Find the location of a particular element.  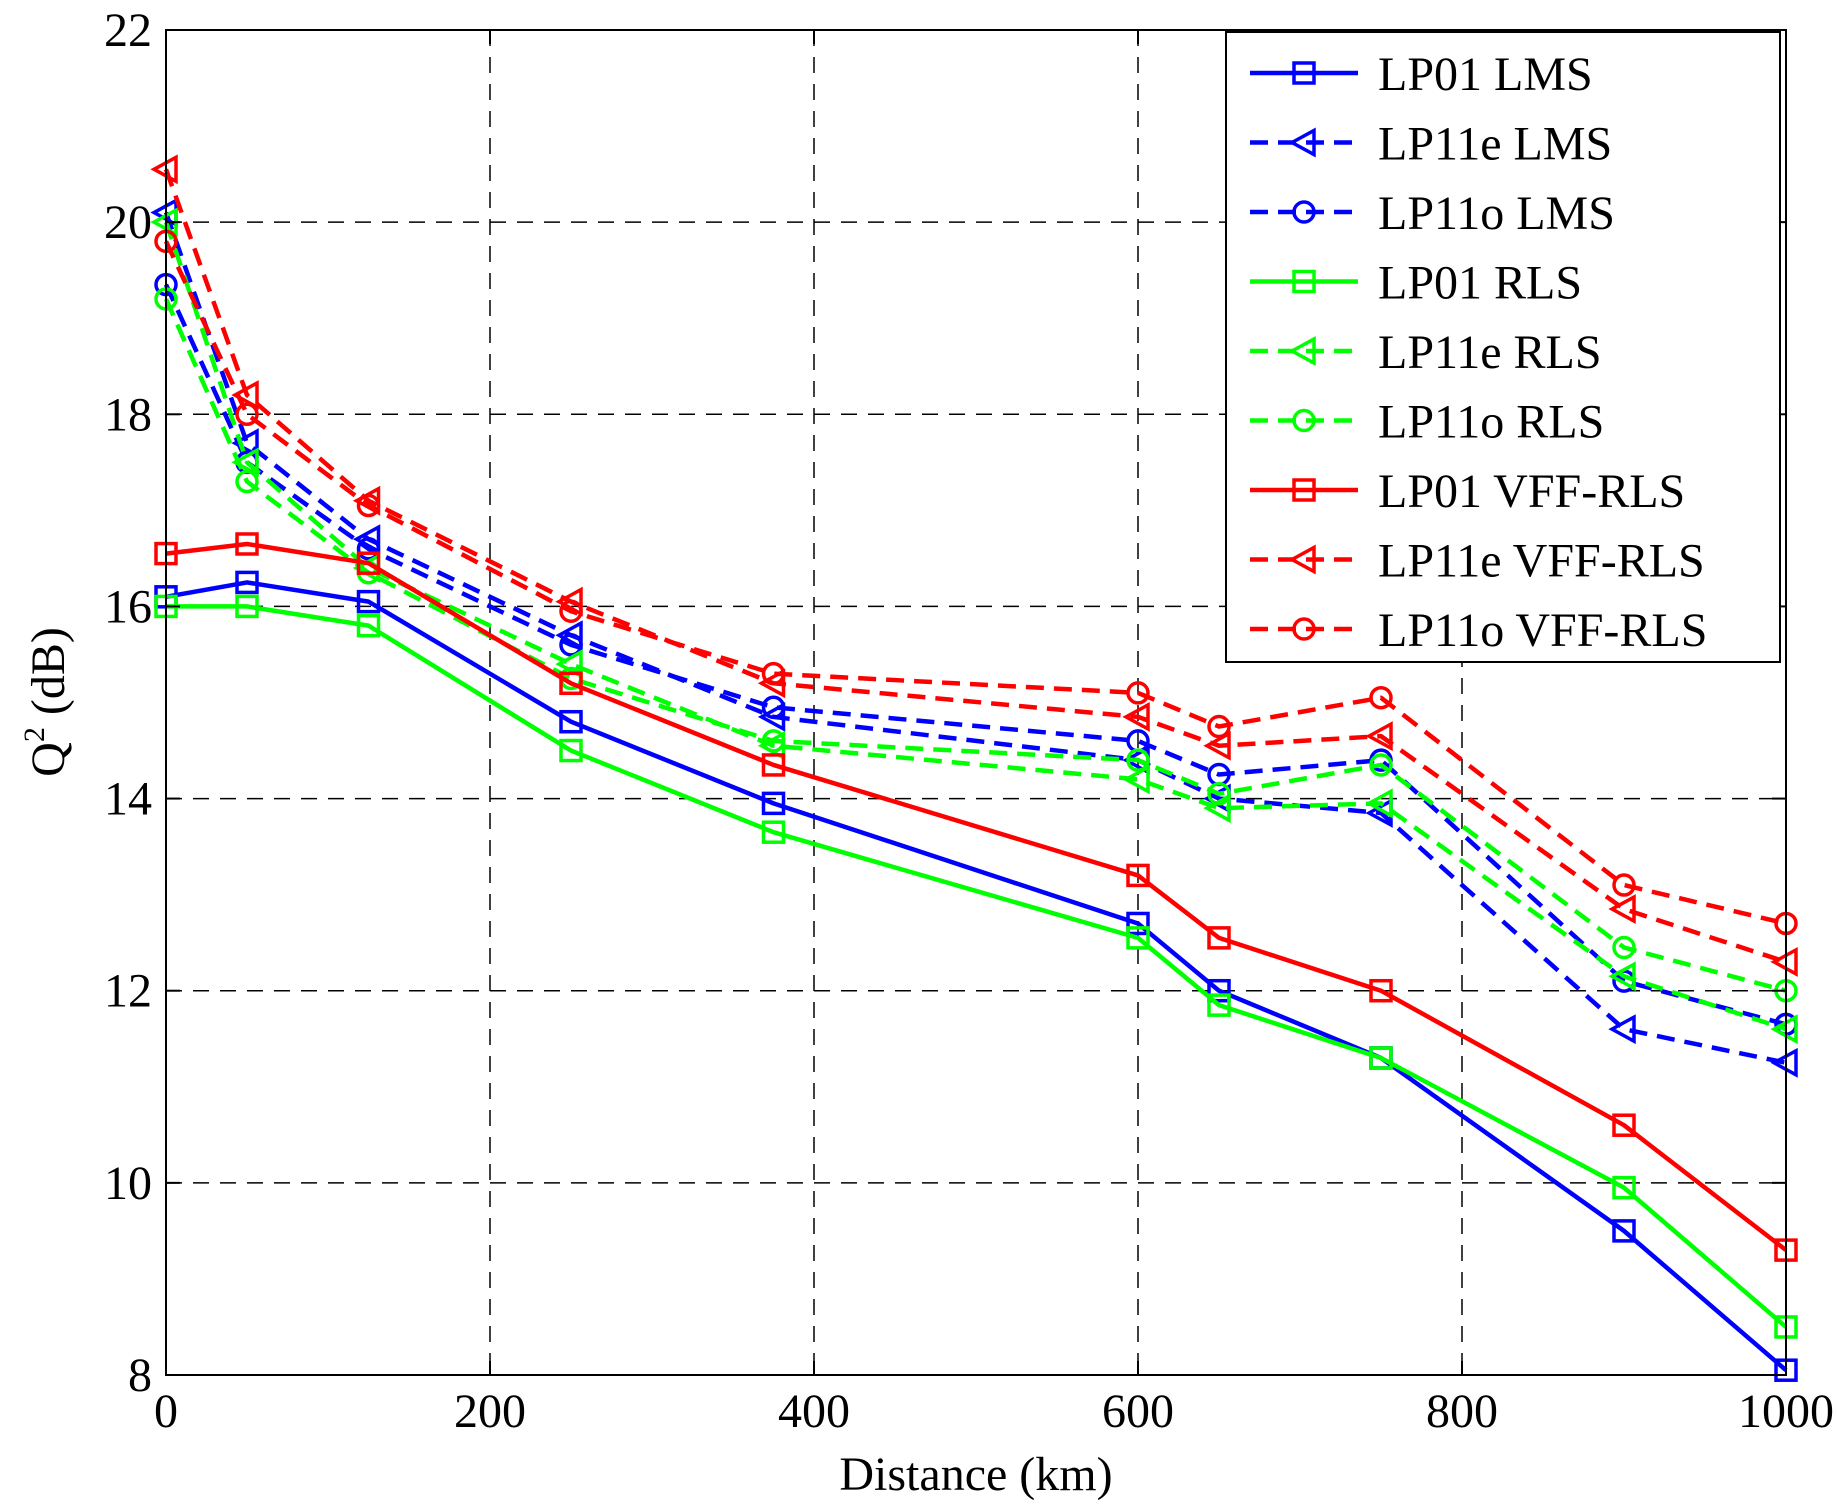

legend-label: LP01 LMS is located at coordinates (1485, 74).